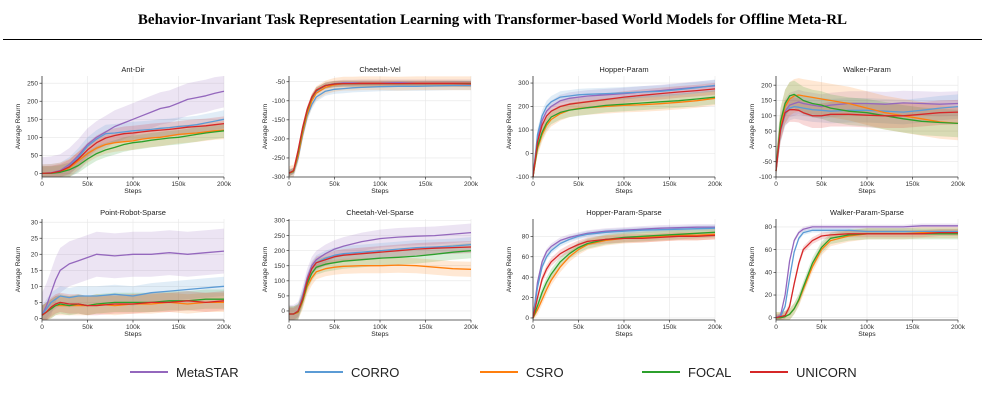 Image resolution: width=985 pixels, height=418 pixels. I want to click on legend-item-corro: CORRO, so click(352, 372).